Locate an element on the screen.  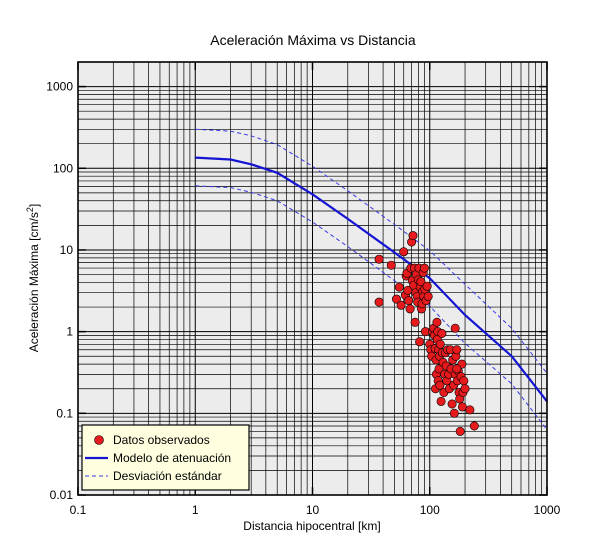
y-tick-label: 10 is located at coordinates (67, 250).